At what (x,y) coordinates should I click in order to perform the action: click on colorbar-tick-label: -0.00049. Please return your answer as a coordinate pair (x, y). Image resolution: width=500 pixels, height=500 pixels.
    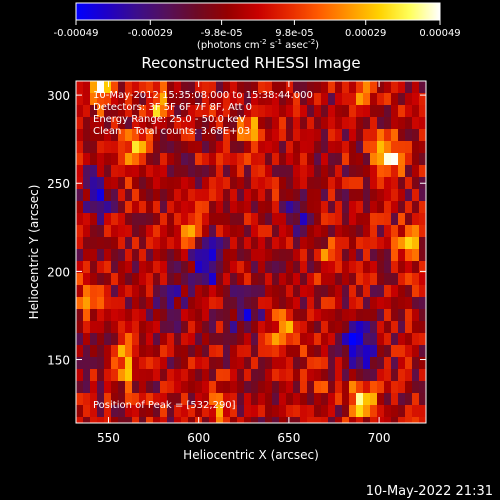
    Looking at the image, I should click on (76, 33).